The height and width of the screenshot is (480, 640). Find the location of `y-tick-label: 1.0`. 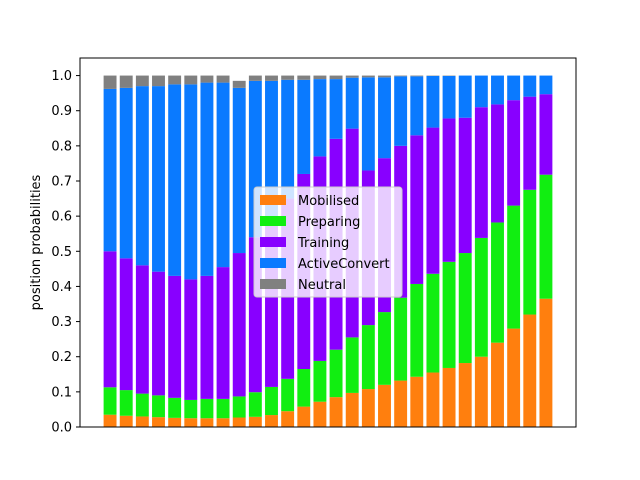

y-tick-label: 1.0 is located at coordinates (61, 76).